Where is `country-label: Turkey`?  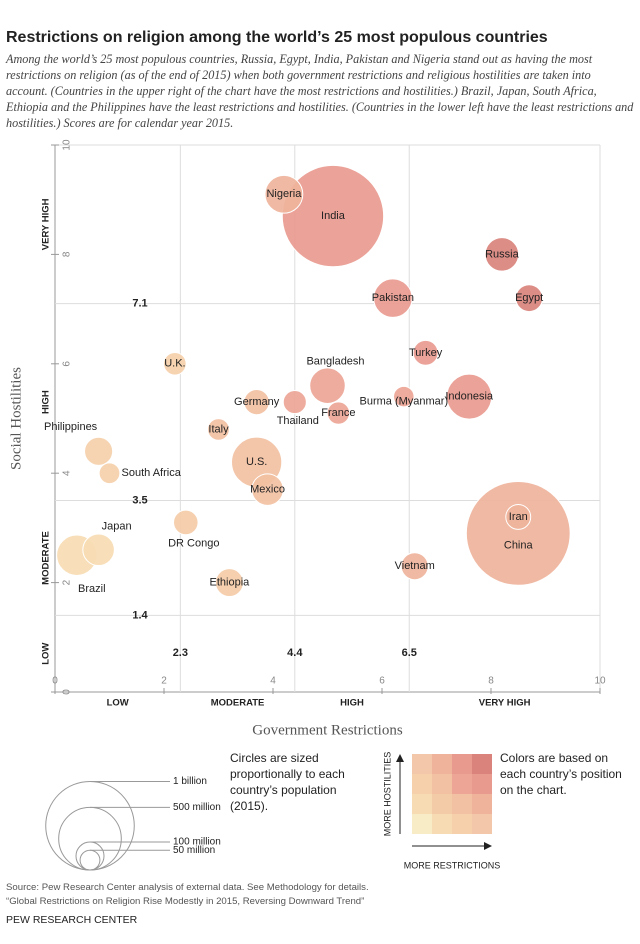
country-label: Turkey is located at coordinates (426, 353).